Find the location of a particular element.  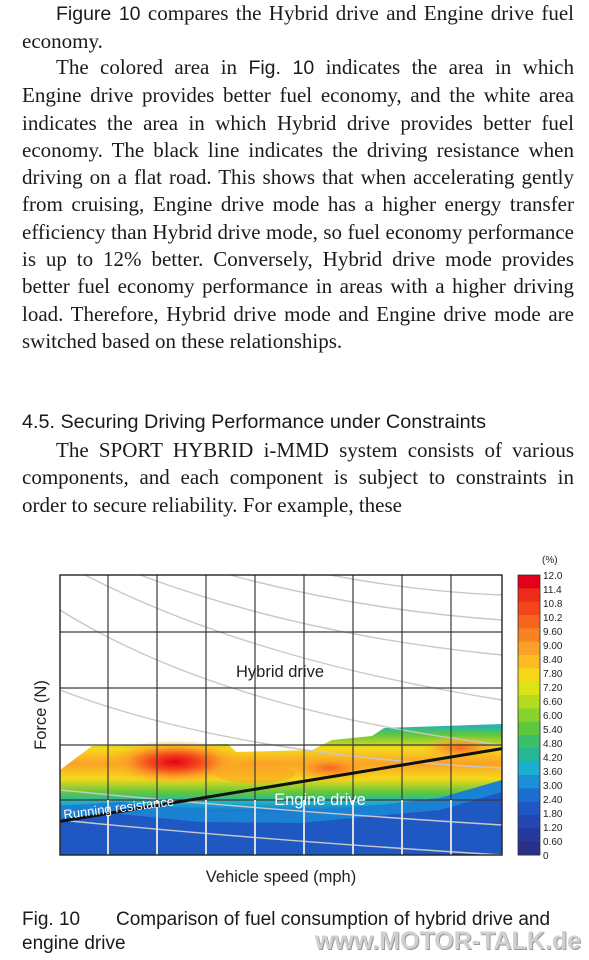

colorbar-tick-label: 3.00 is located at coordinates (553, 786).